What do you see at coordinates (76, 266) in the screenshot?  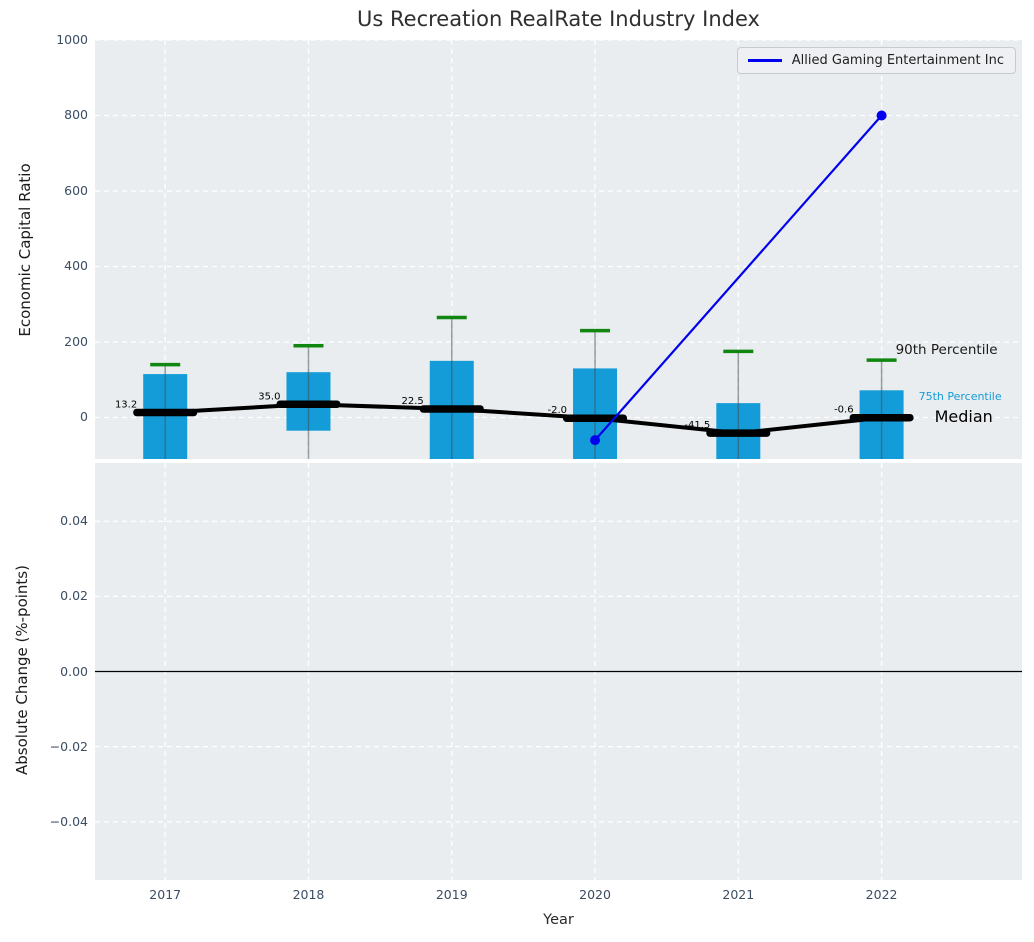 I see `y-tick-label-top: 400` at bounding box center [76, 266].